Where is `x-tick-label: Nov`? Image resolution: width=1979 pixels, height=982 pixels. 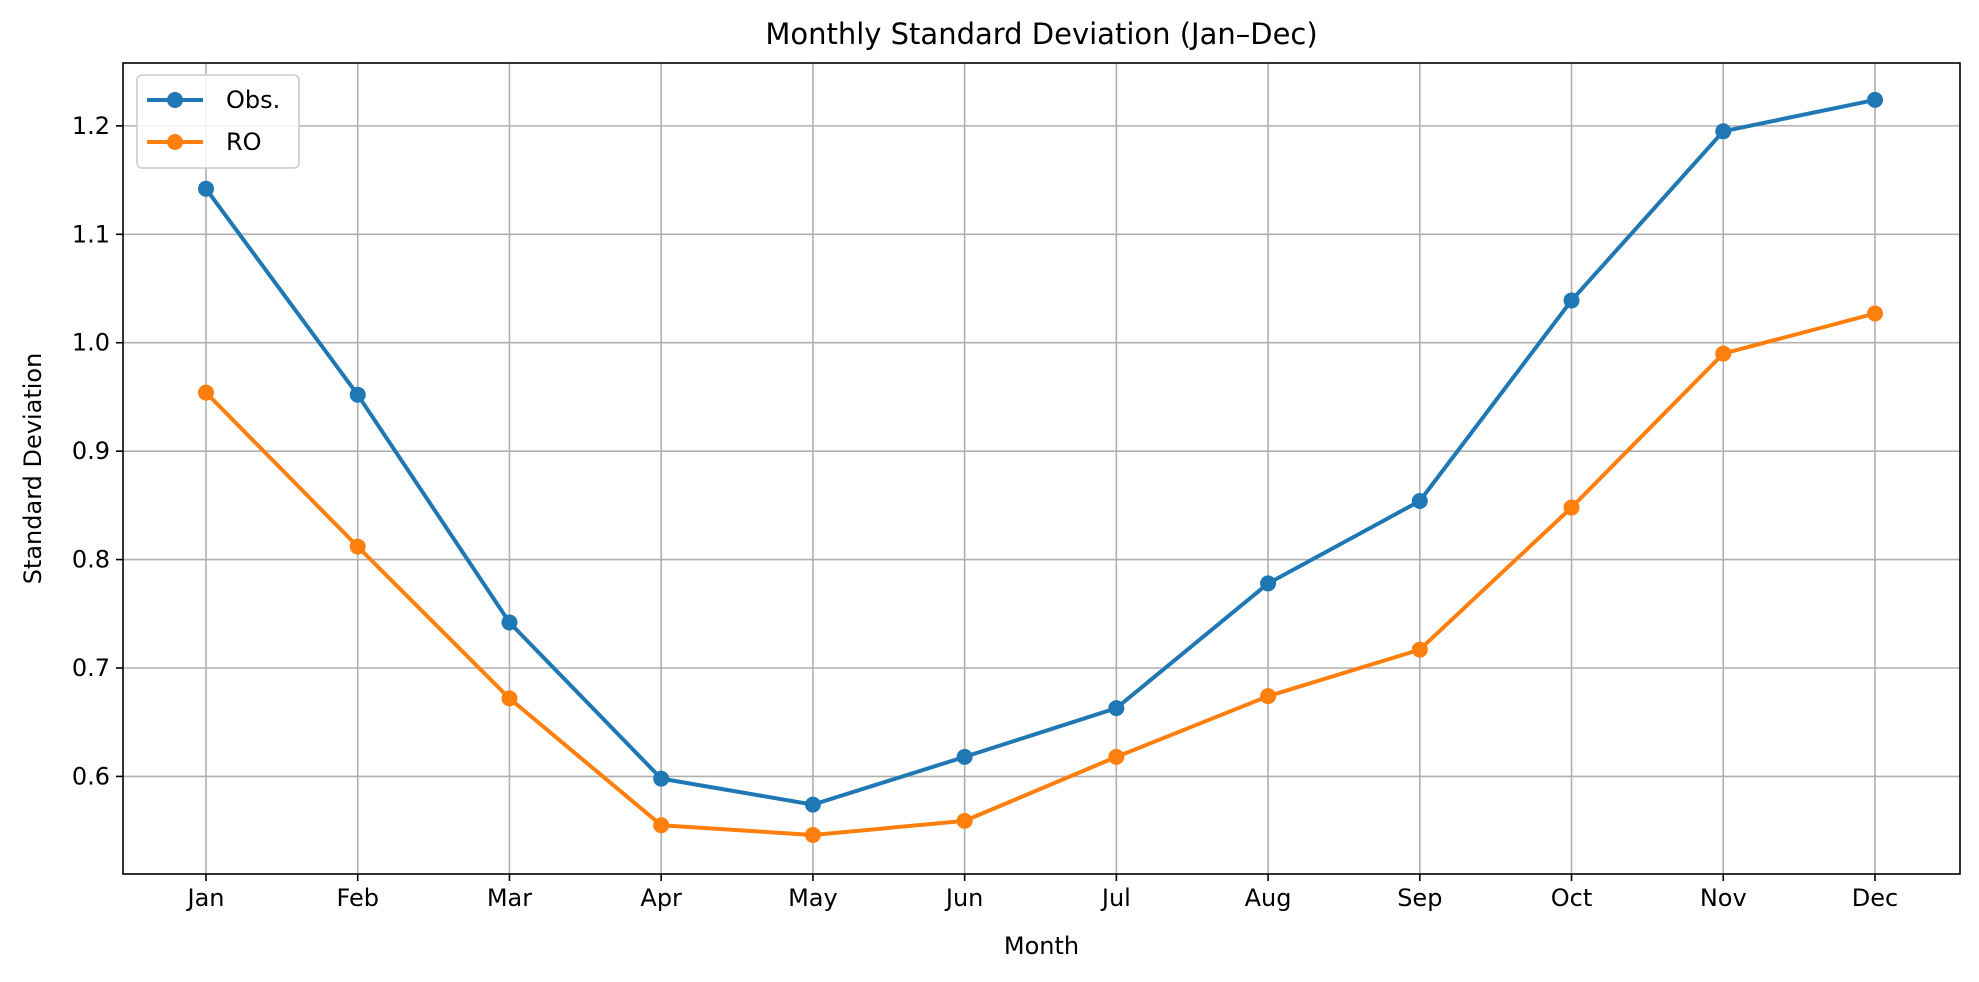 x-tick-label: Nov is located at coordinates (1723, 898).